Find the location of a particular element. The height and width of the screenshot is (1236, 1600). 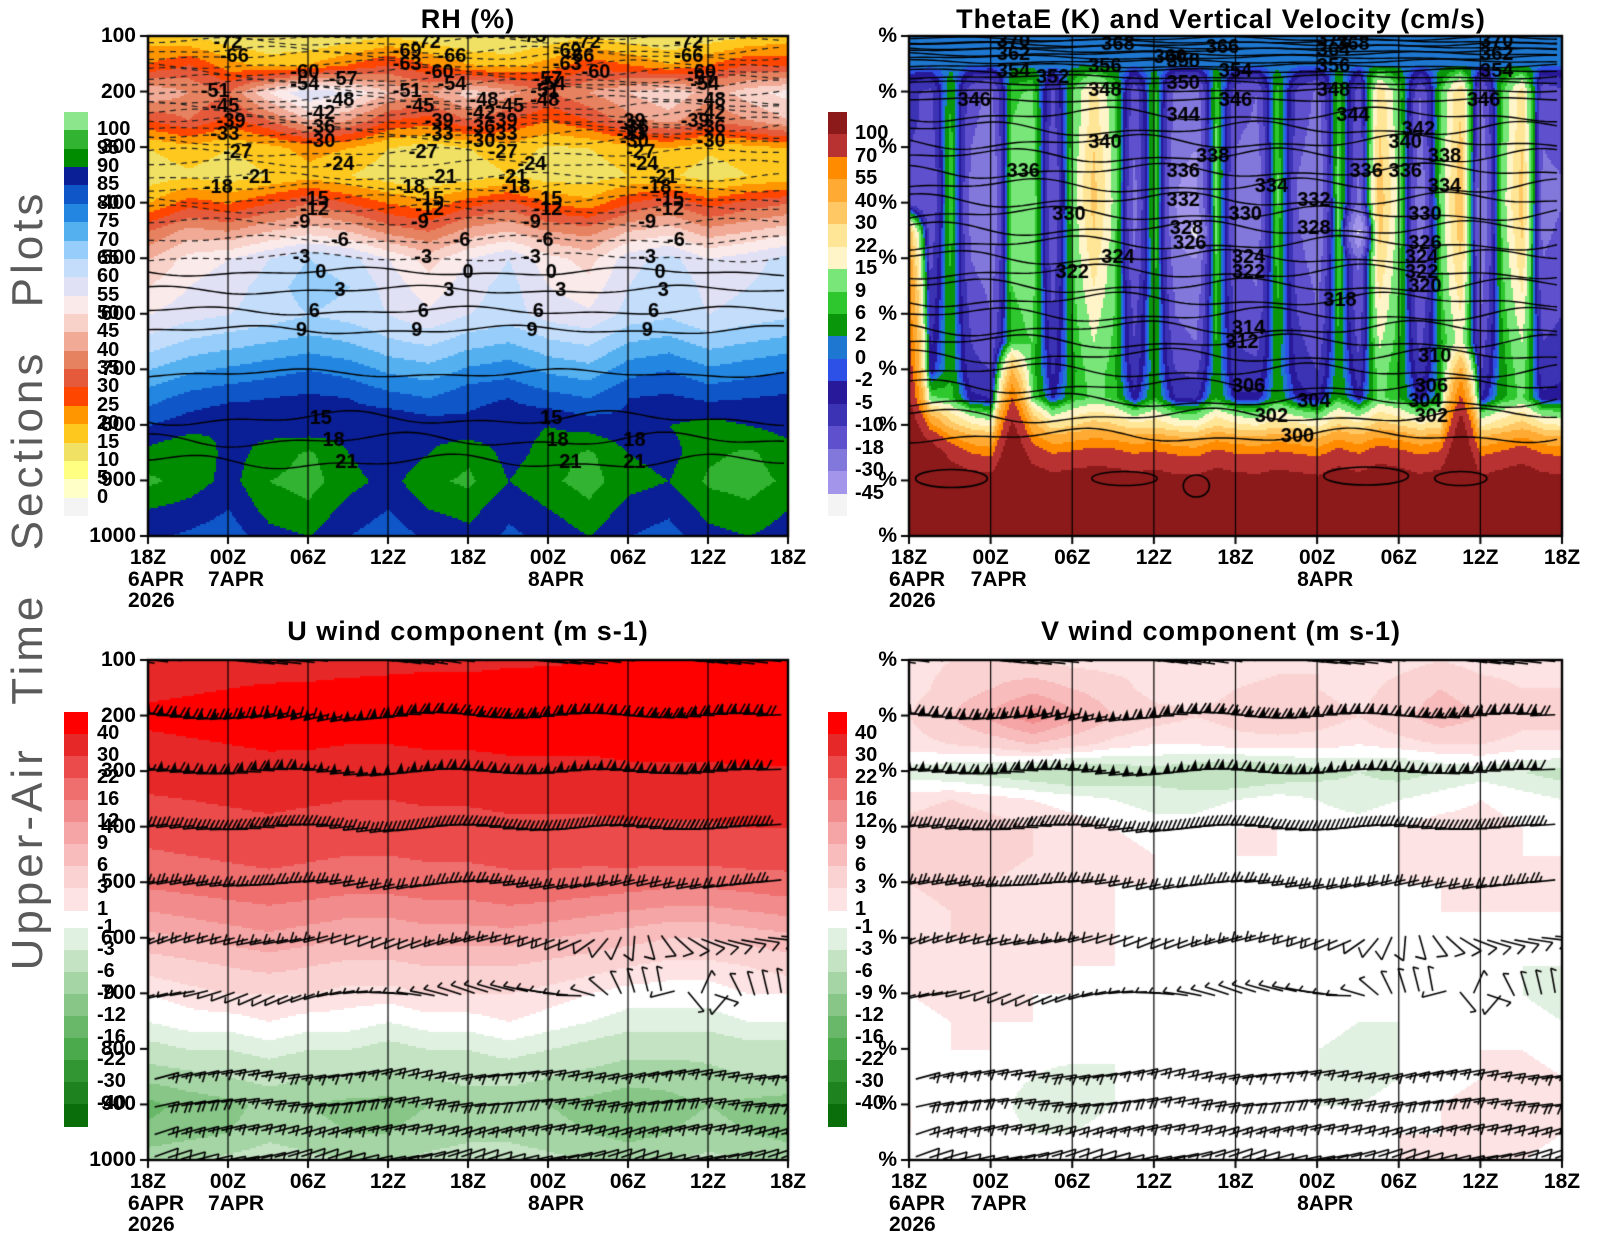

rh-colorbar-label: 25 is located at coordinates (108, 404).